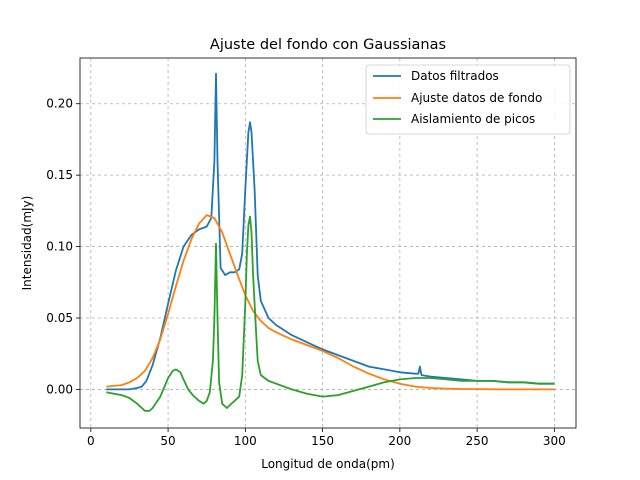 Image resolution: width=640 pixels, height=480 pixels. Describe the element at coordinates (59, 175) in the screenshot. I see `y-tick-label: 0.15` at that location.